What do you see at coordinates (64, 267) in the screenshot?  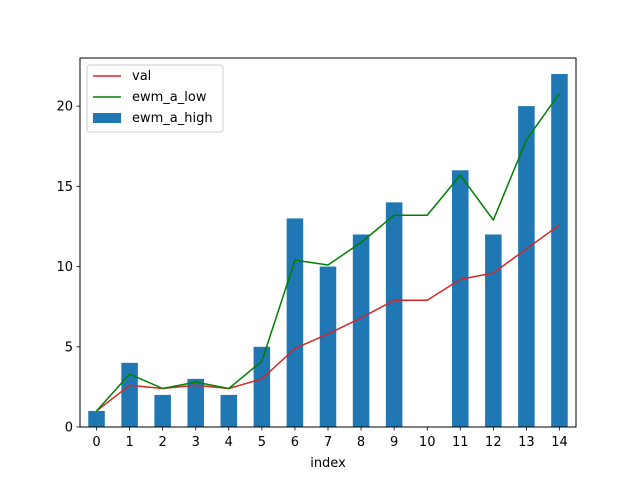 I see `y-tick-label-10: 10` at bounding box center [64, 267].